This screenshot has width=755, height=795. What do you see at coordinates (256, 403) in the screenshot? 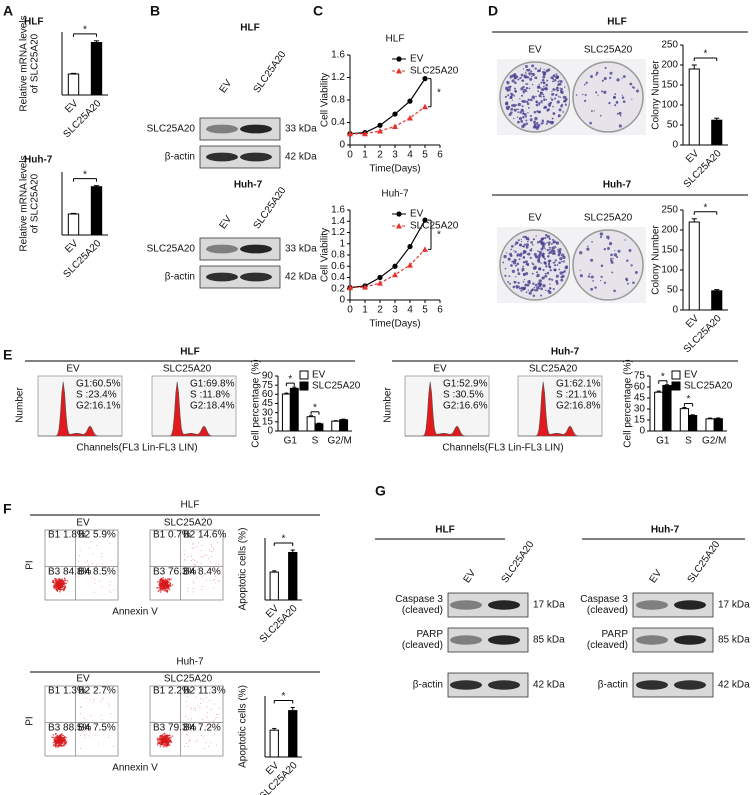
I see `y-axis-label: Cell percentage (%)` at bounding box center [256, 403].